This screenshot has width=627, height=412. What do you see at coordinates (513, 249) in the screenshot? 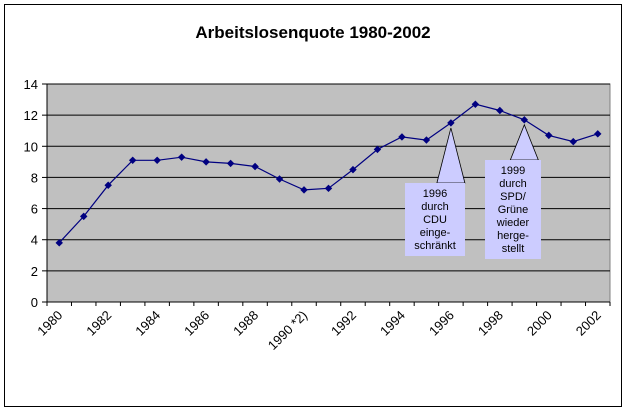
I see `callout-line: stellt` at bounding box center [513, 249].